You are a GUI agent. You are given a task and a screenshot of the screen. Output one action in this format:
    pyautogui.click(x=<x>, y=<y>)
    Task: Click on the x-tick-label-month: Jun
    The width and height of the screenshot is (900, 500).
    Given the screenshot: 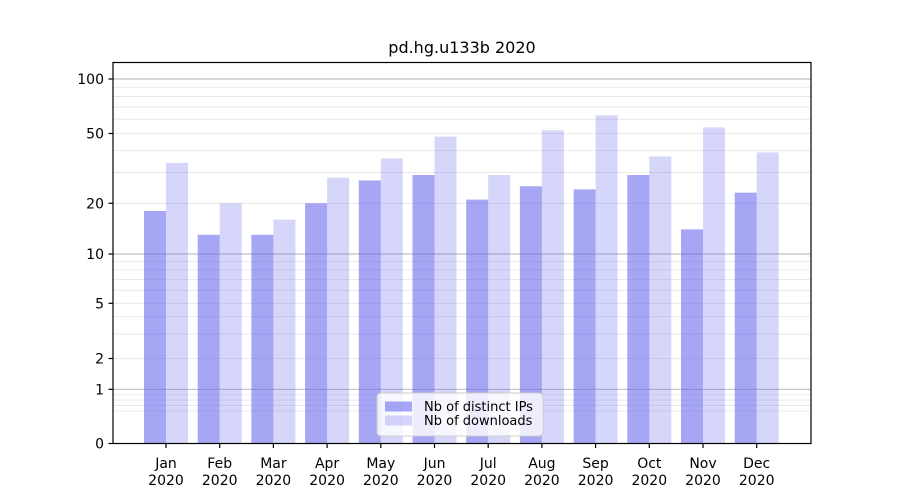 What is the action you would take?
    pyautogui.click(x=434, y=464)
    